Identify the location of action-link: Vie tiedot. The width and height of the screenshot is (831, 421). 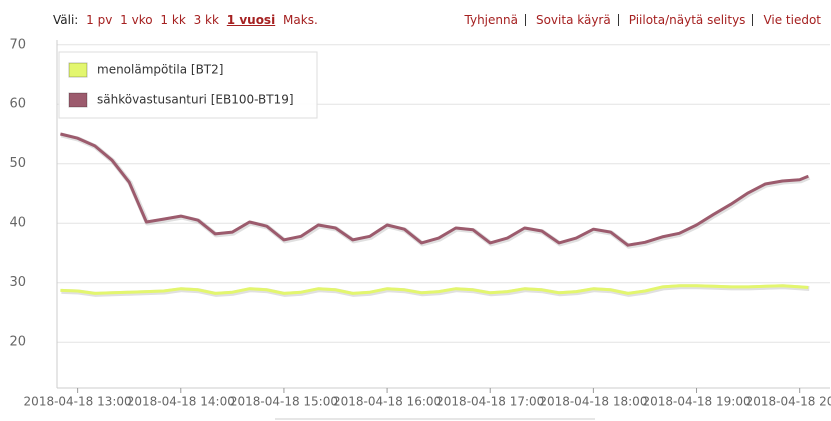
(792, 20).